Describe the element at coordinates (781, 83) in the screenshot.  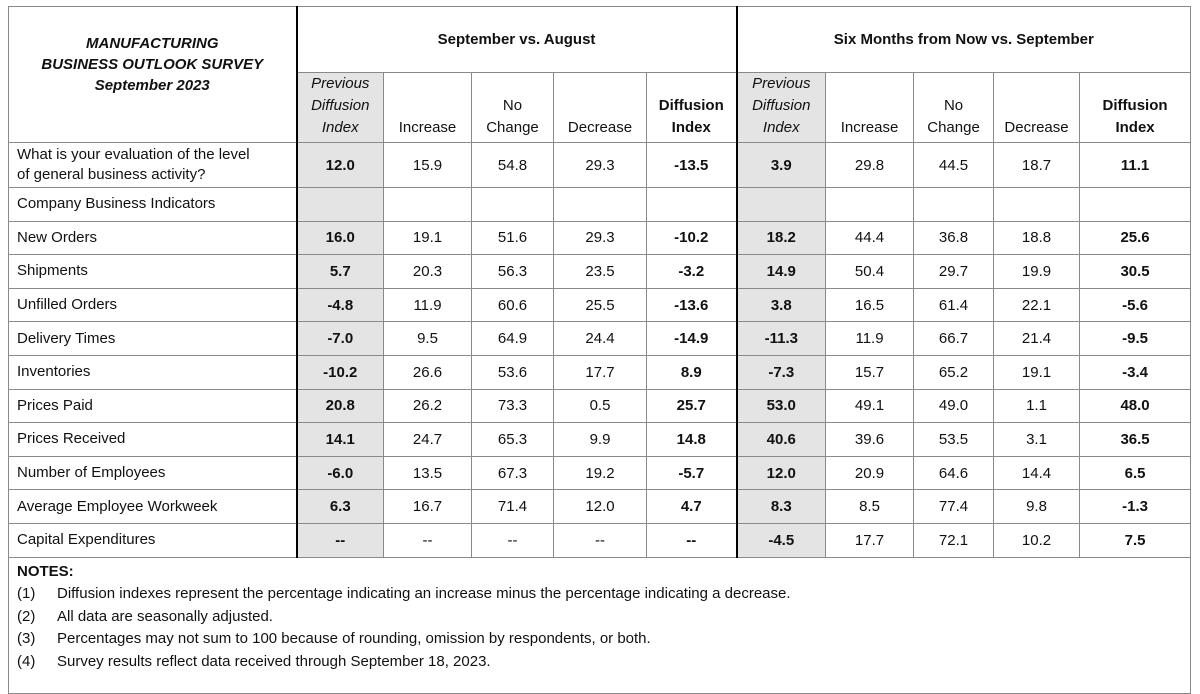
I see `text-line: Previous` at that location.